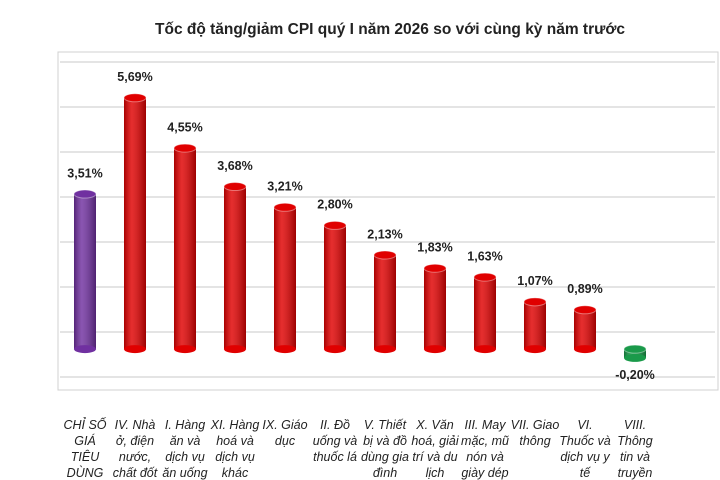  I want to click on x-tick-label: I. Hàng ăn và dịch vụ ăn uống, so click(185, 449).